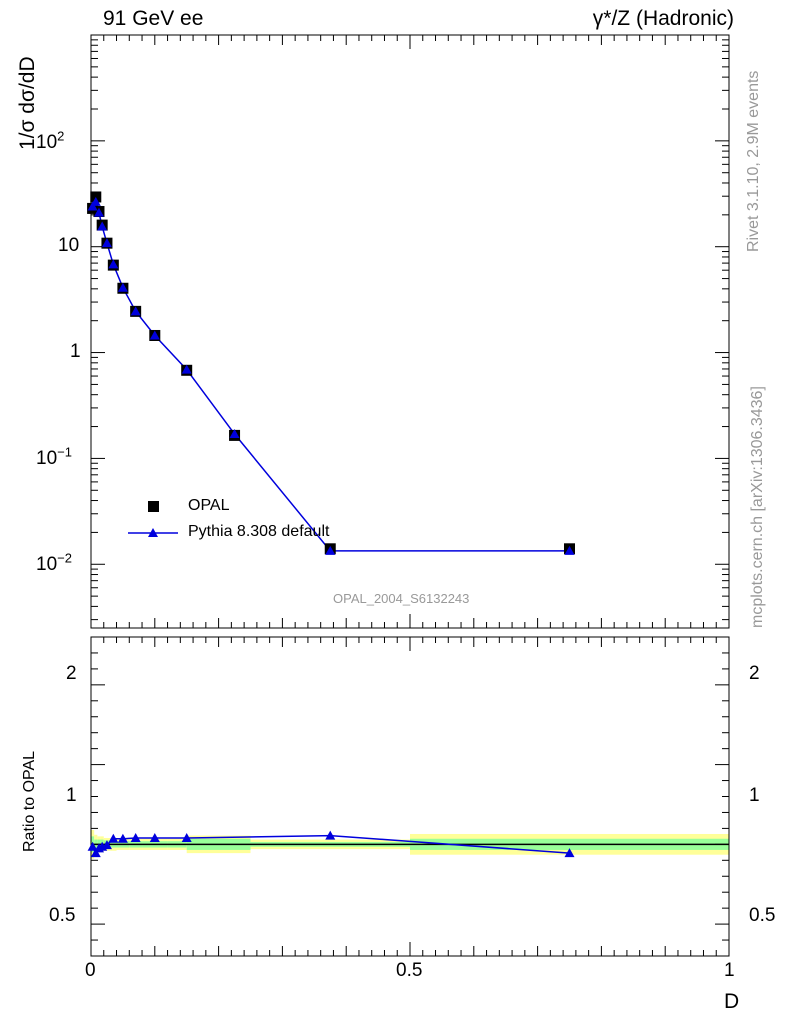 The width and height of the screenshot is (786, 1024). I want to click on mcplots-credit-text: mcplots.cern.ch [arXiv:1306.3436], so click(757, 507).